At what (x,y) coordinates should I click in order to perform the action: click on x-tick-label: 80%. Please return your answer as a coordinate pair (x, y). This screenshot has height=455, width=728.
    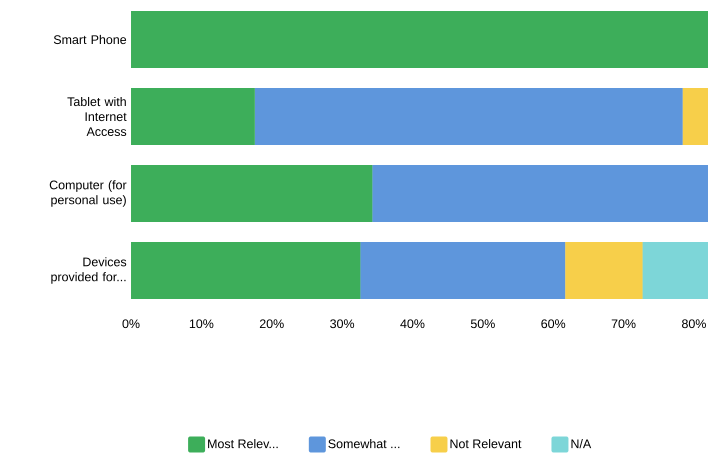
    Looking at the image, I should click on (694, 323).